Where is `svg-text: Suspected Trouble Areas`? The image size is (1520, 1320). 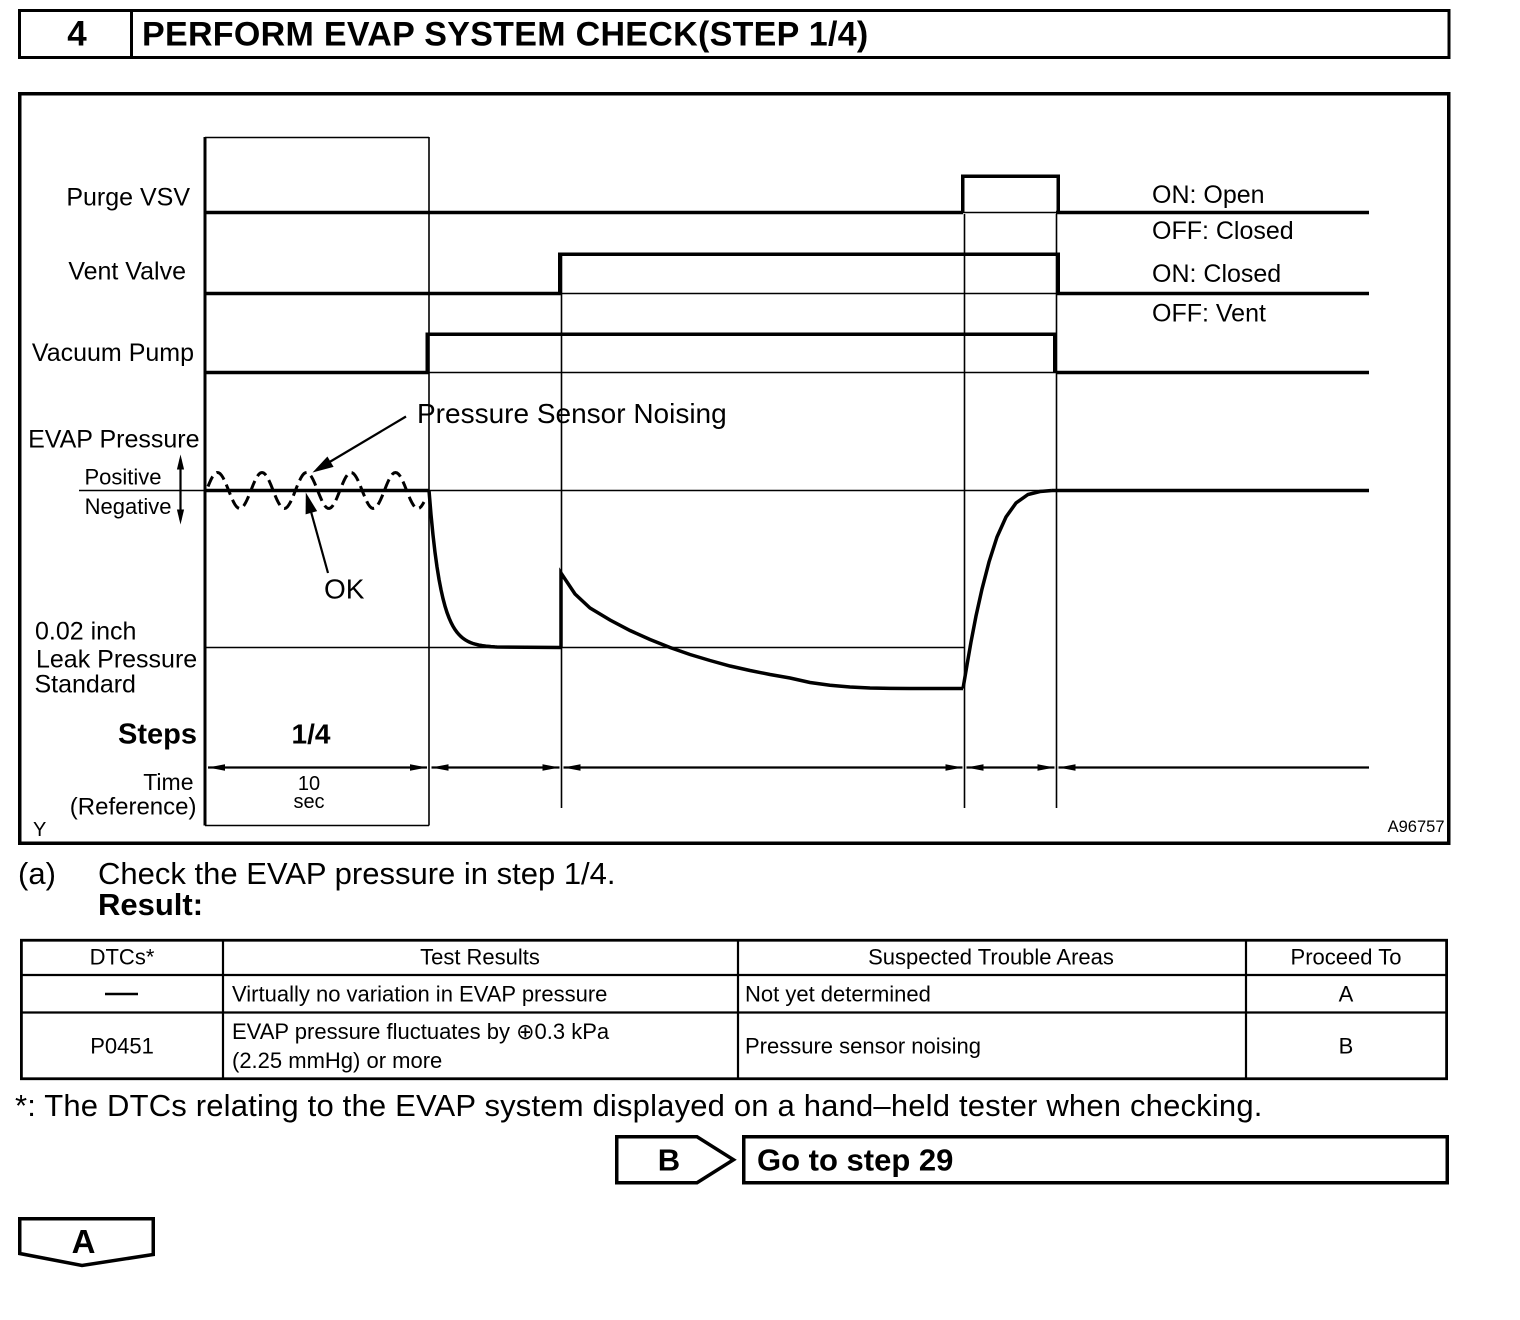 svg-text: Suspected Trouble Areas is located at coordinates (991, 957).